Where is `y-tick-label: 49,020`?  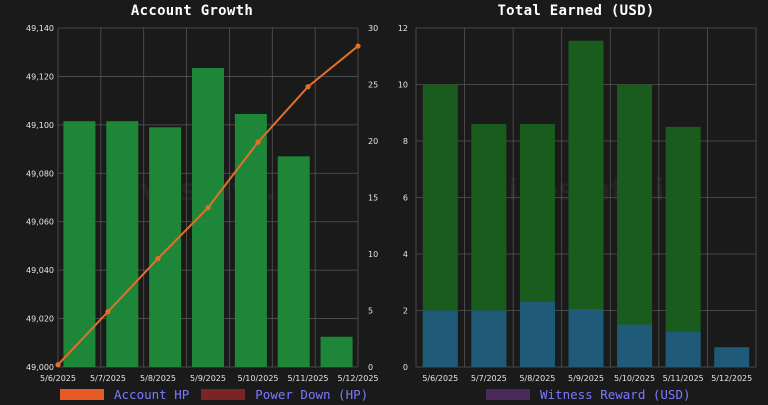 y-tick-label: 49,020 is located at coordinates (40, 319).